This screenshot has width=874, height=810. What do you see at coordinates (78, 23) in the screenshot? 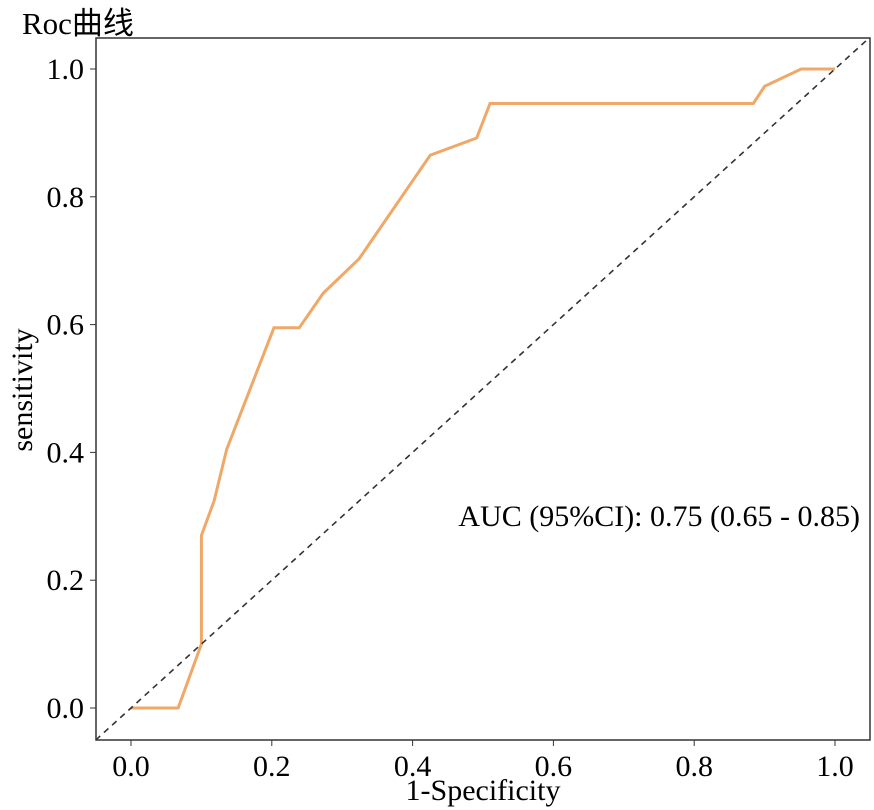
I see `chart-title: Roc曲线` at bounding box center [78, 23].